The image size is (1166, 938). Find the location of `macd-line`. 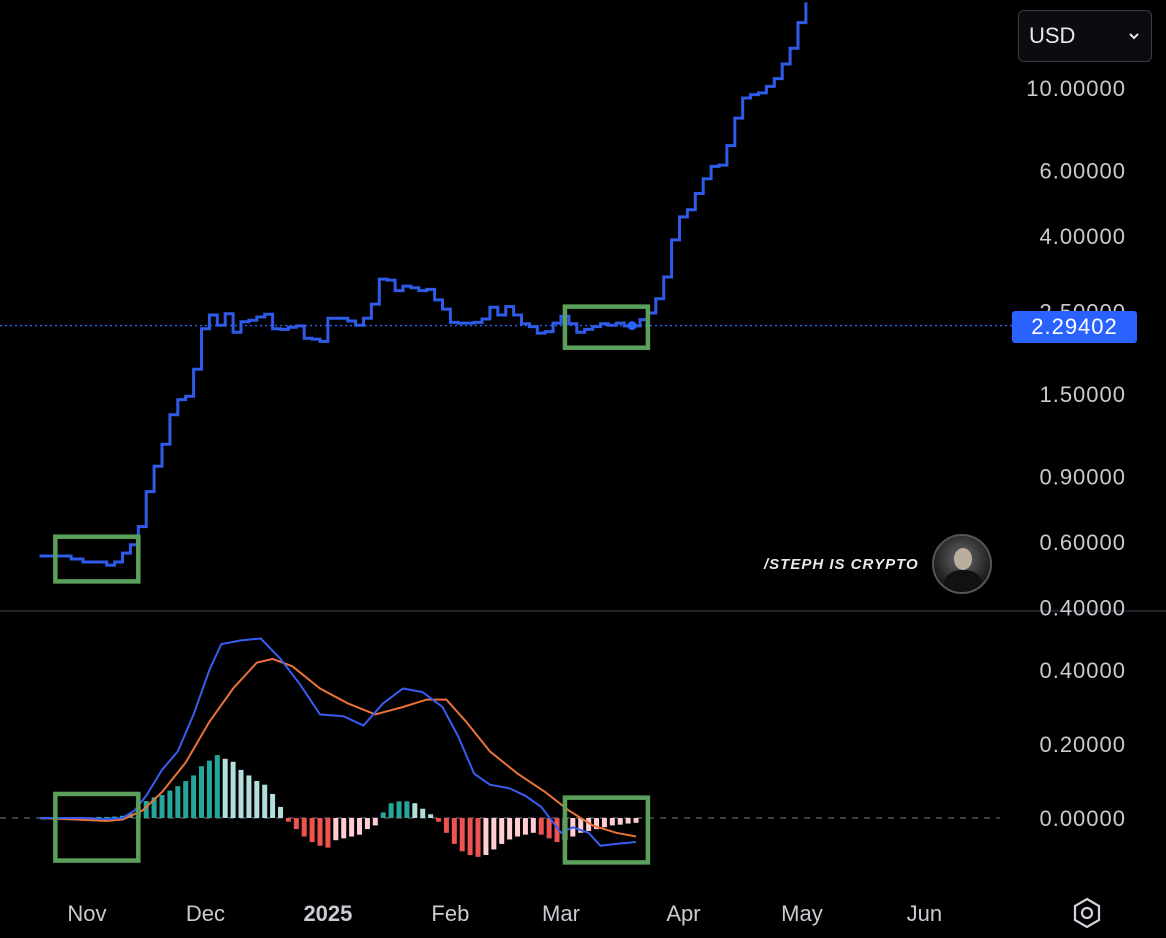

macd-line is located at coordinates (338, 742).